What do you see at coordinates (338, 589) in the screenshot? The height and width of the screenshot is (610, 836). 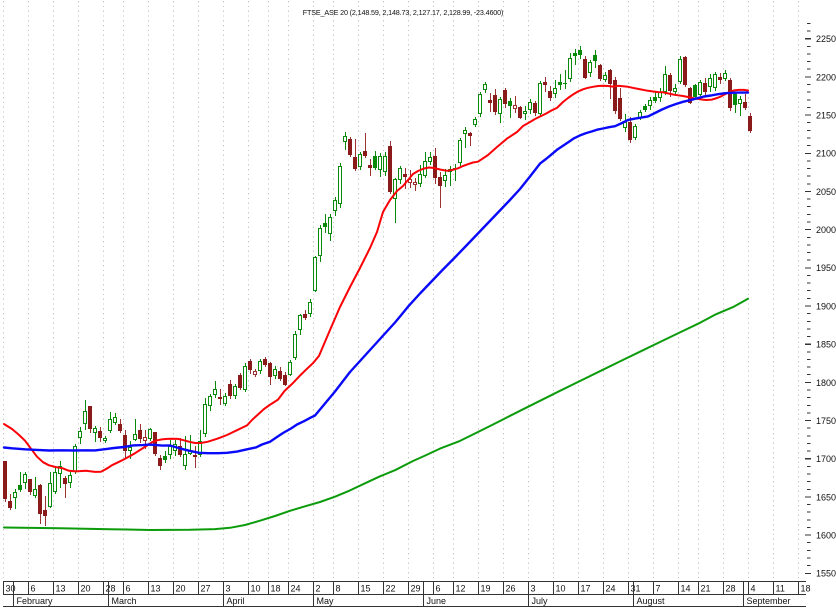 I see `svg-text: 8` at bounding box center [338, 589].